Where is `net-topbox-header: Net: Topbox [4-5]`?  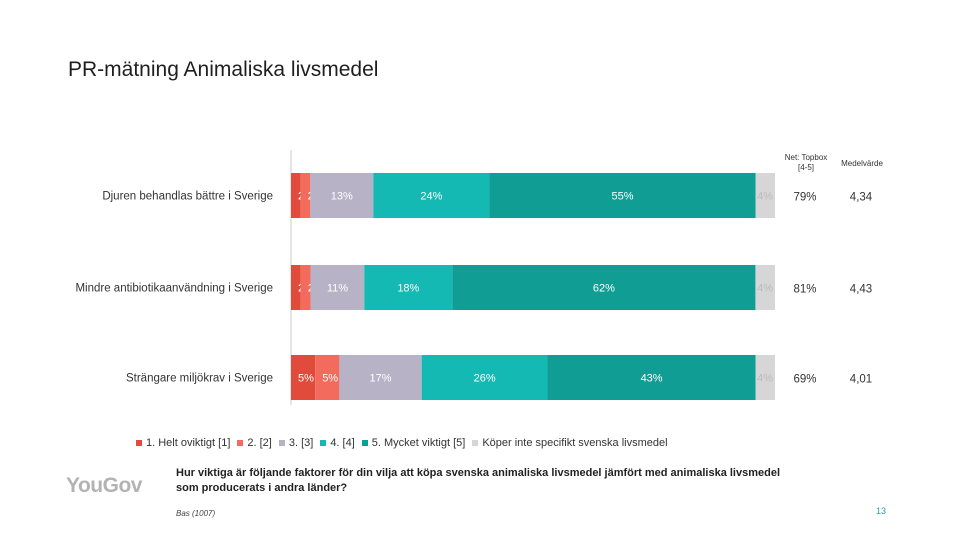 net-topbox-header: Net: Topbox [4-5] is located at coordinates (806, 162).